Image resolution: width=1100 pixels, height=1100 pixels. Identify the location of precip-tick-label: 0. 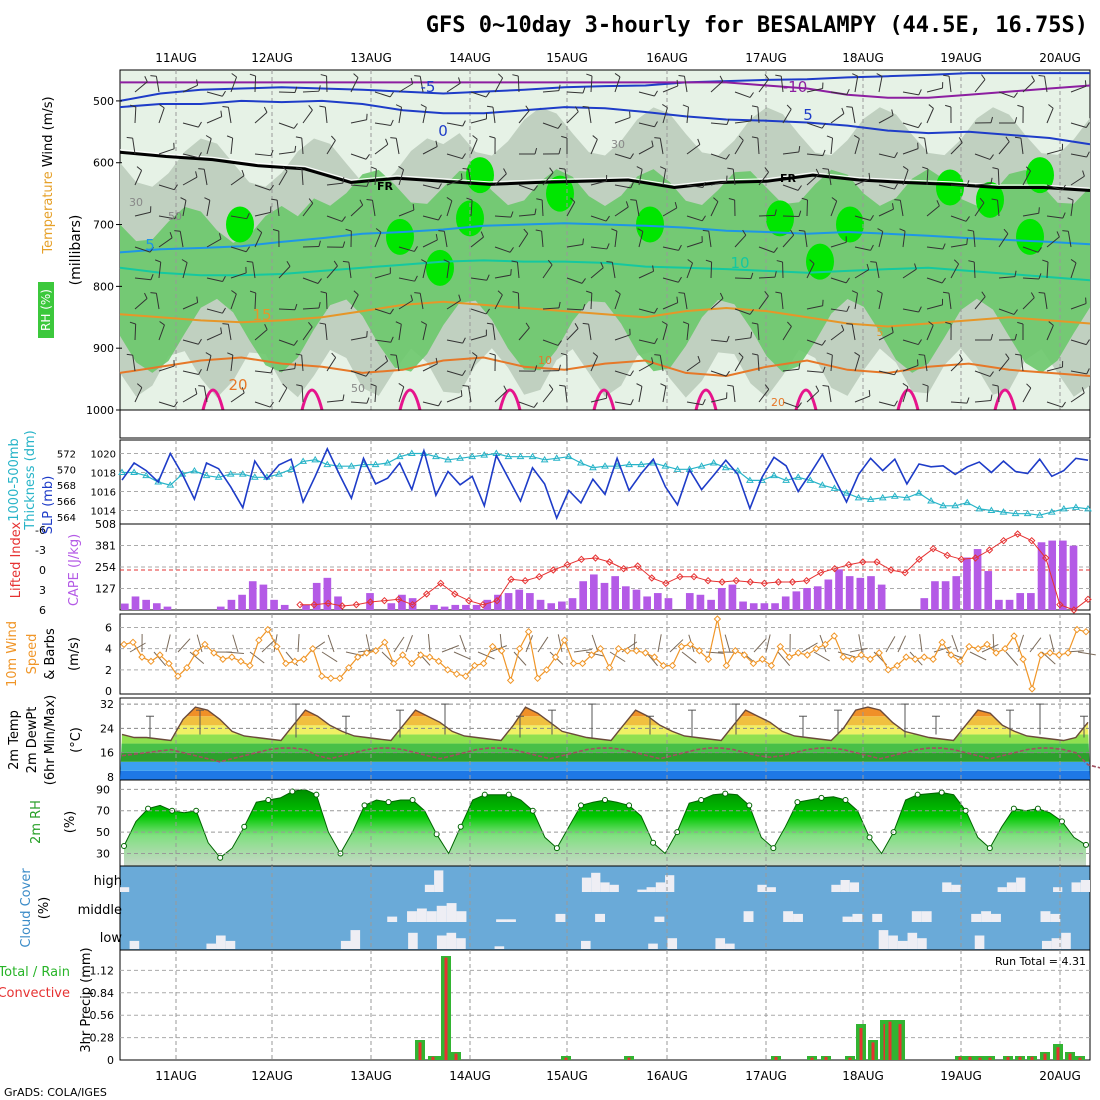
(110, 1060).